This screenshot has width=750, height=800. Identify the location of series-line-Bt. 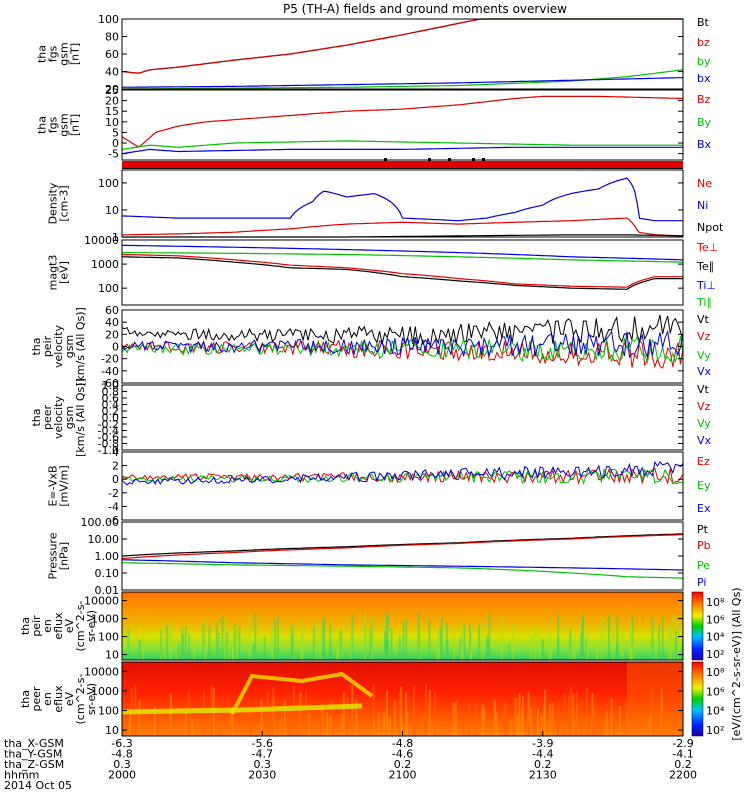
(402, 46).